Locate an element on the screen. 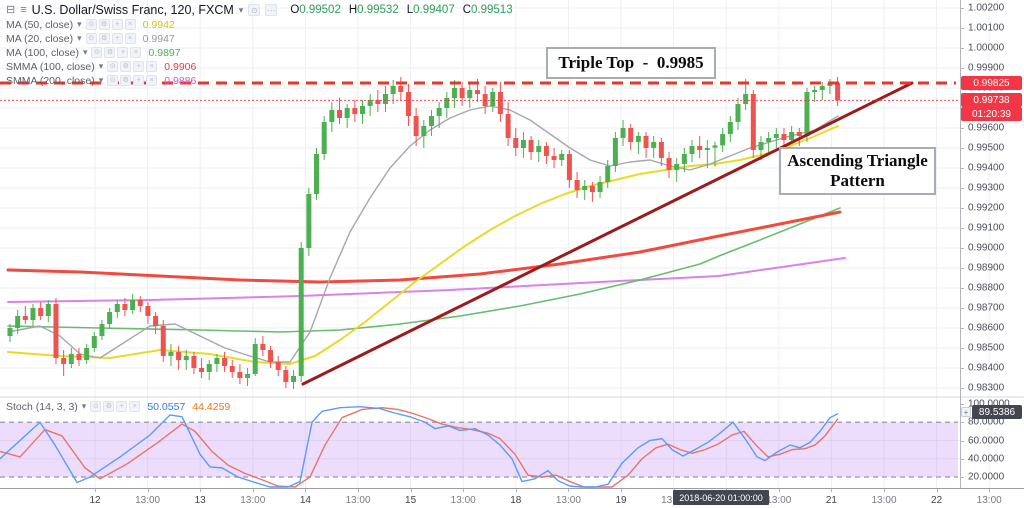 The height and width of the screenshot is (508, 1024). ohlc-values: O0.99502 H0.99532 L0.99407 C0.99513 is located at coordinates (401, 10).